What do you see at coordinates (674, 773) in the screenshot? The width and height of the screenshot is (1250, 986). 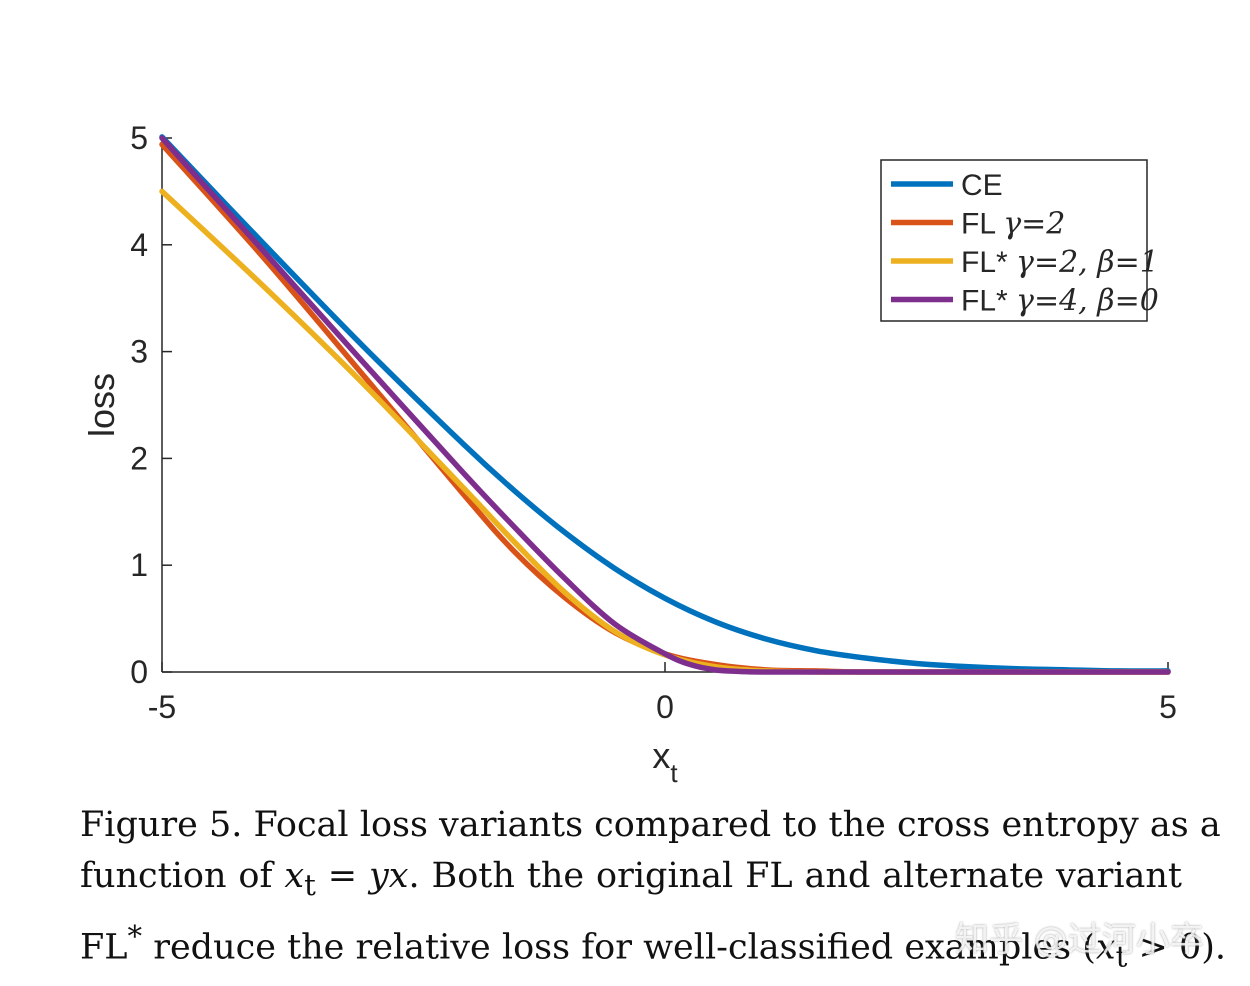 I see `x-axis-label-subscript: t` at bounding box center [674, 773].